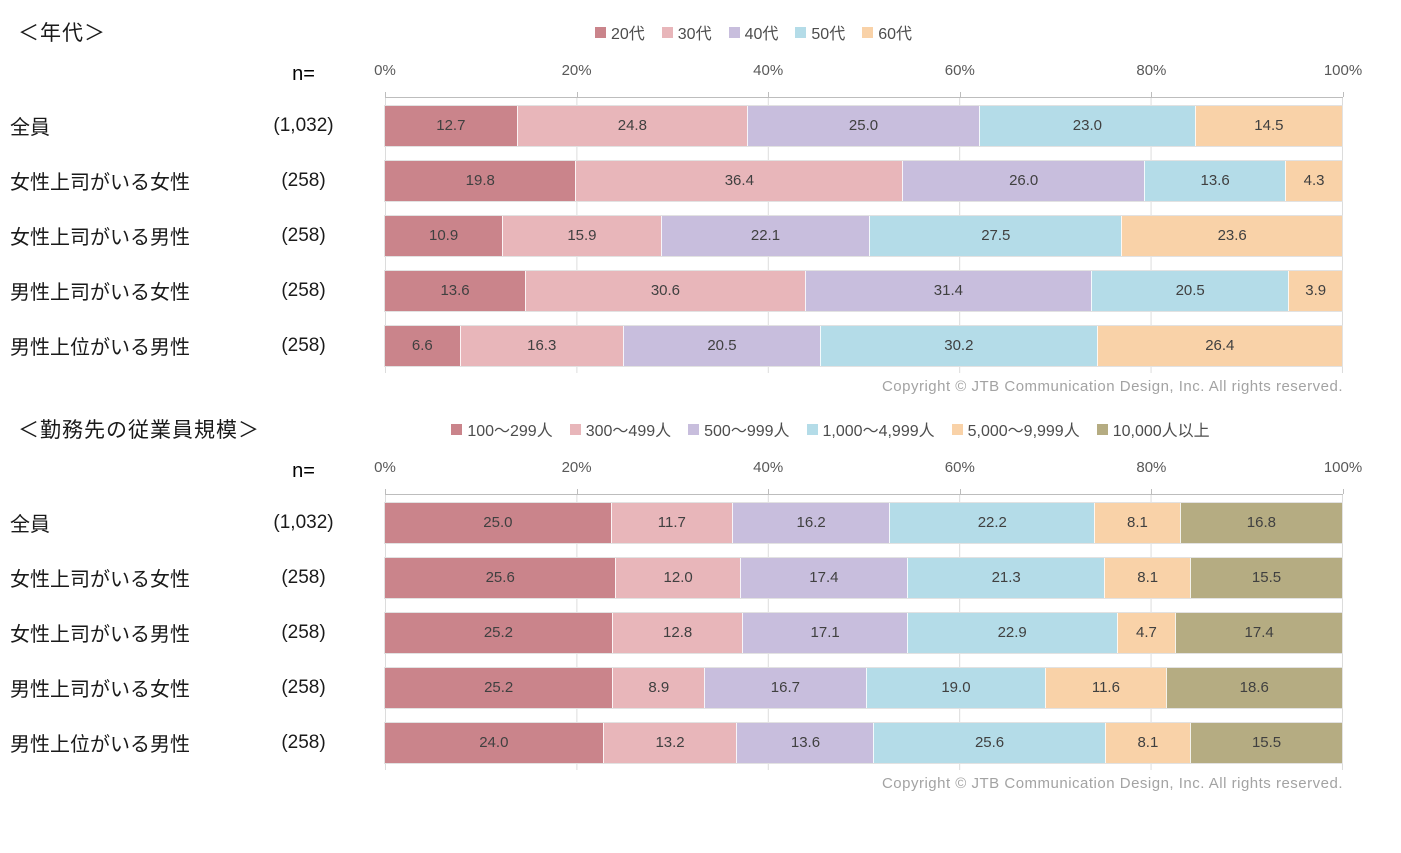 This screenshot has height=853, width=1401. What do you see at coordinates (1253, 687) in the screenshot?
I see `bar-segment: 18.6` at bounding box center [1253, 687].